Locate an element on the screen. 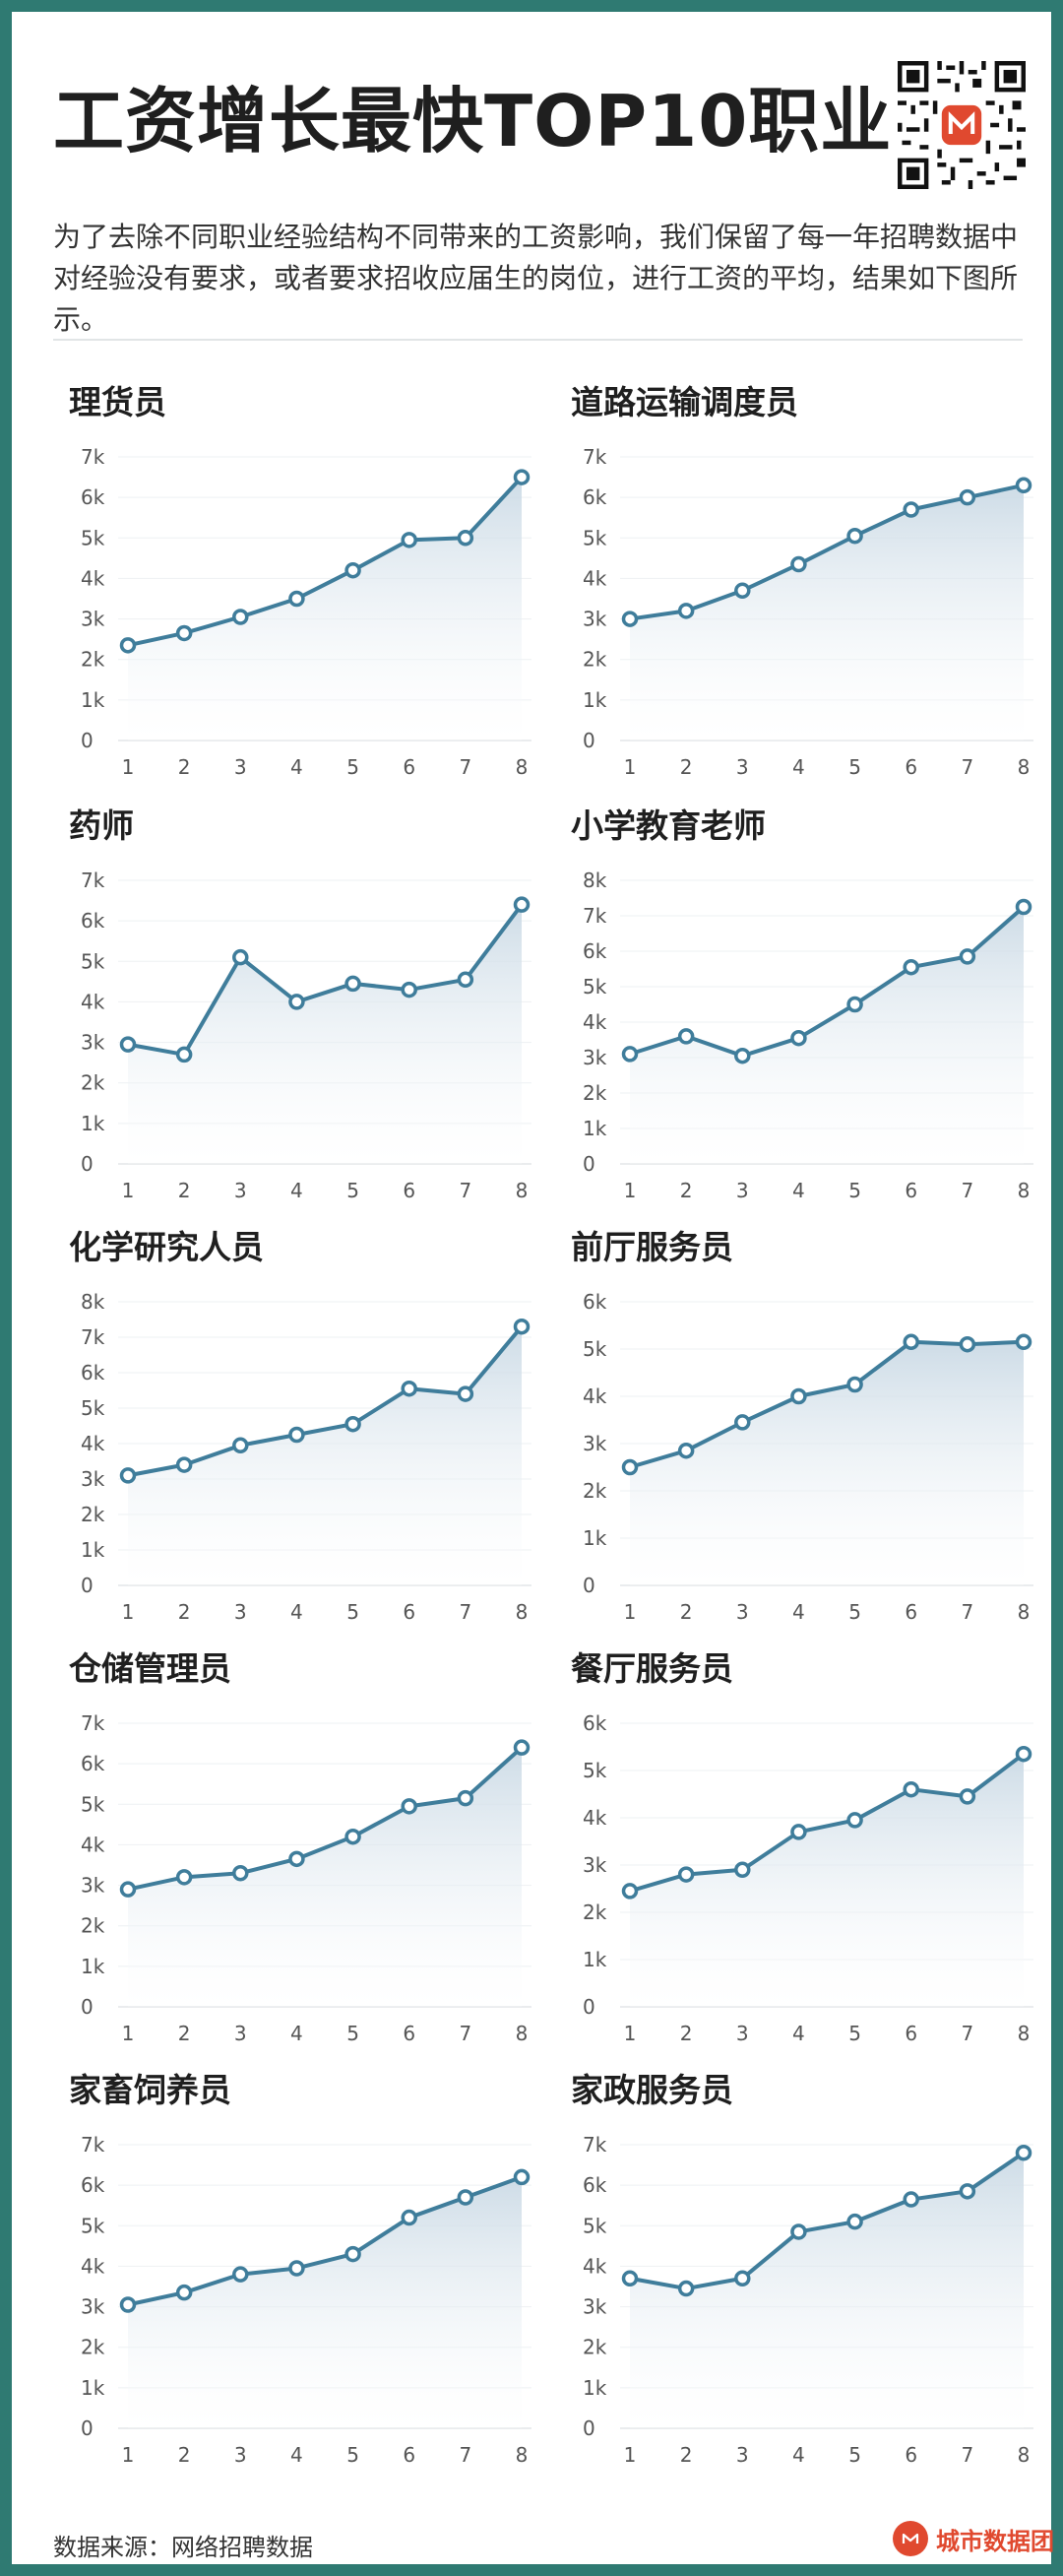 The image size is (1063, 2576). chart-10: 家政服务员 0 1k 2k 3k 4k 5k 6k 7k 1 2 3 4 5 6 7 8 is located at coordinates (797, 2266).